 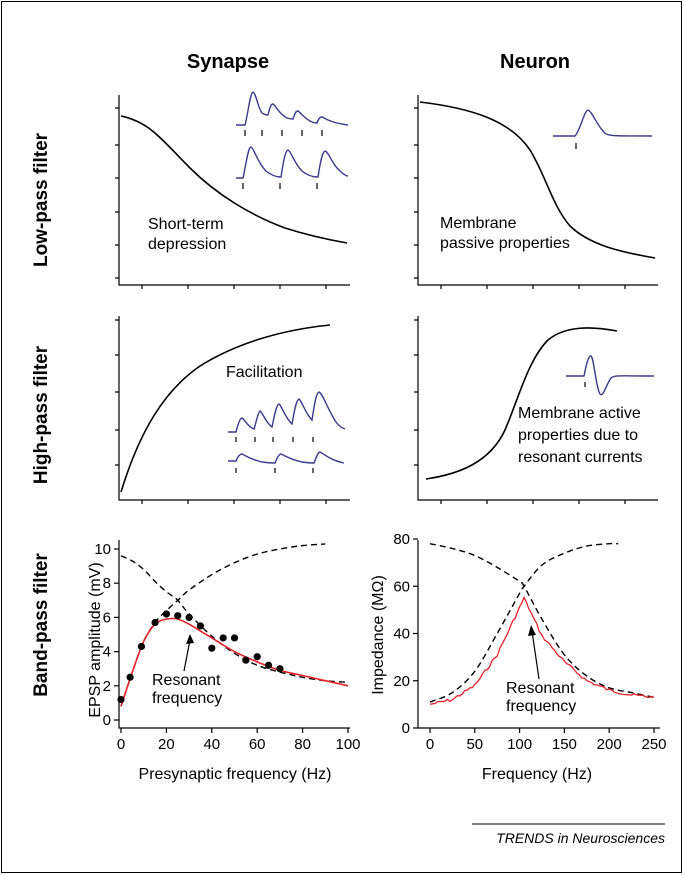 I want to click on fit-curve, so click(x=234, y=662).